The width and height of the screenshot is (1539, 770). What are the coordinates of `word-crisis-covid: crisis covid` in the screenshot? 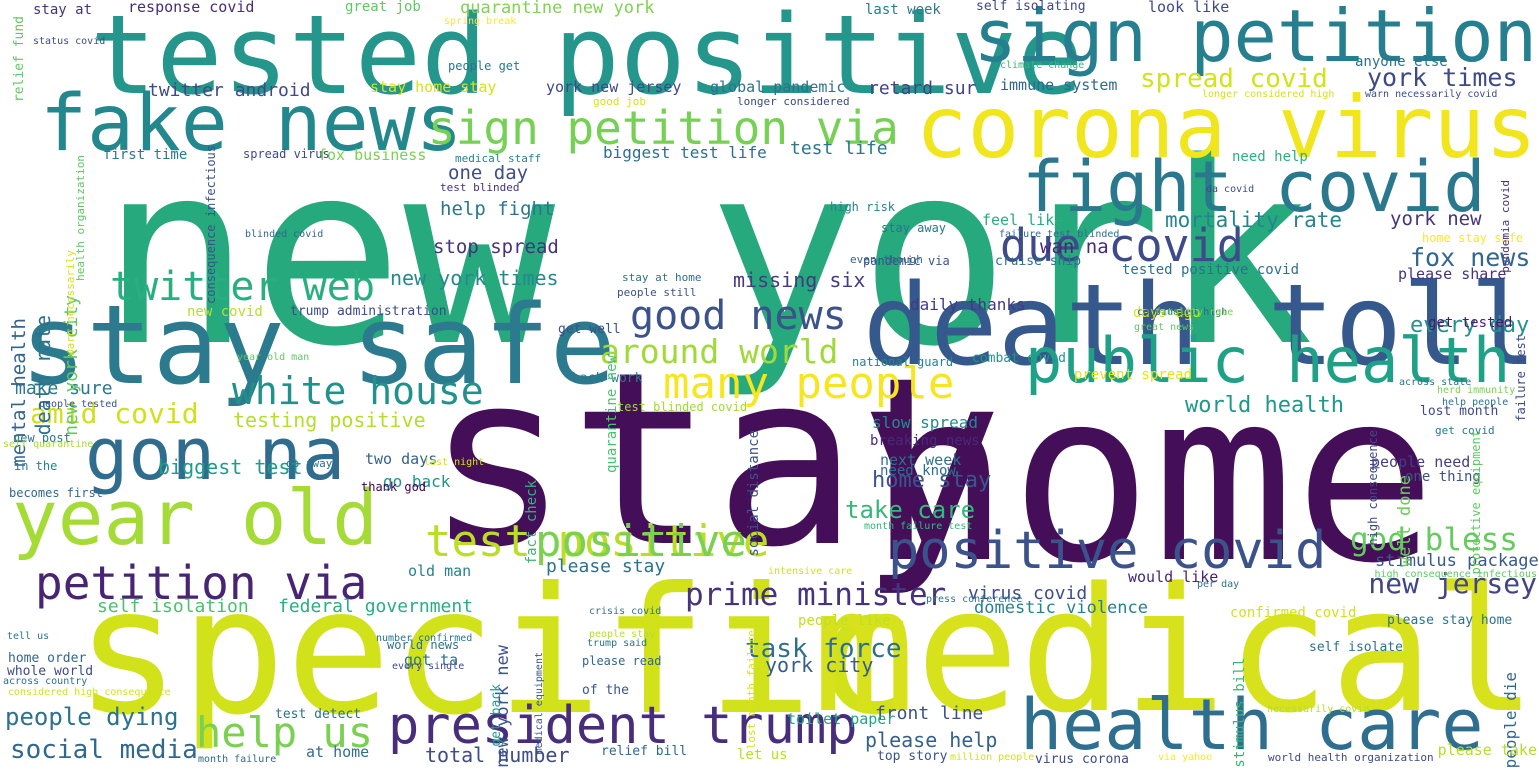 It's located at (625, 611).